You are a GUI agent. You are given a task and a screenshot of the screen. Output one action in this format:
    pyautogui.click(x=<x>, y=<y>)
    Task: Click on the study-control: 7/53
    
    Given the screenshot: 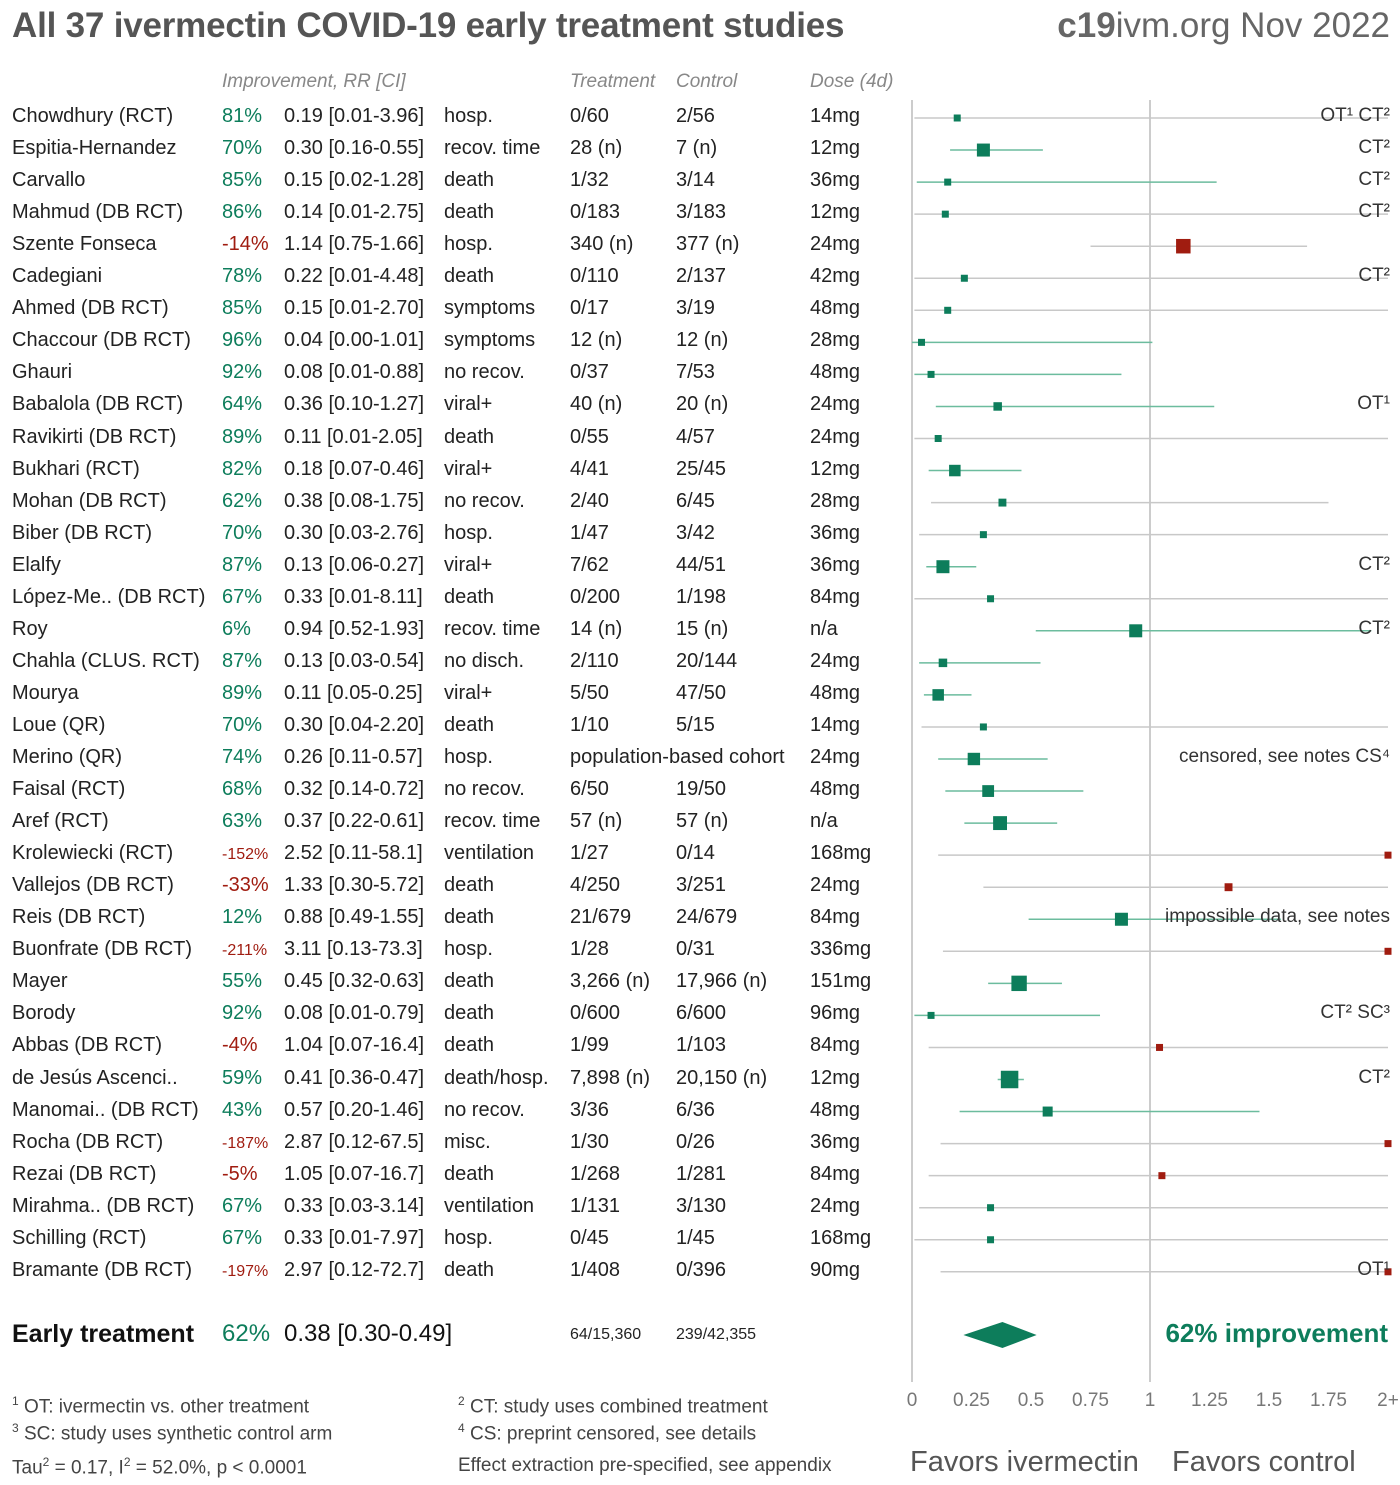 What is the action you would take?
    pyautogui.click(x=695, y=372)
    